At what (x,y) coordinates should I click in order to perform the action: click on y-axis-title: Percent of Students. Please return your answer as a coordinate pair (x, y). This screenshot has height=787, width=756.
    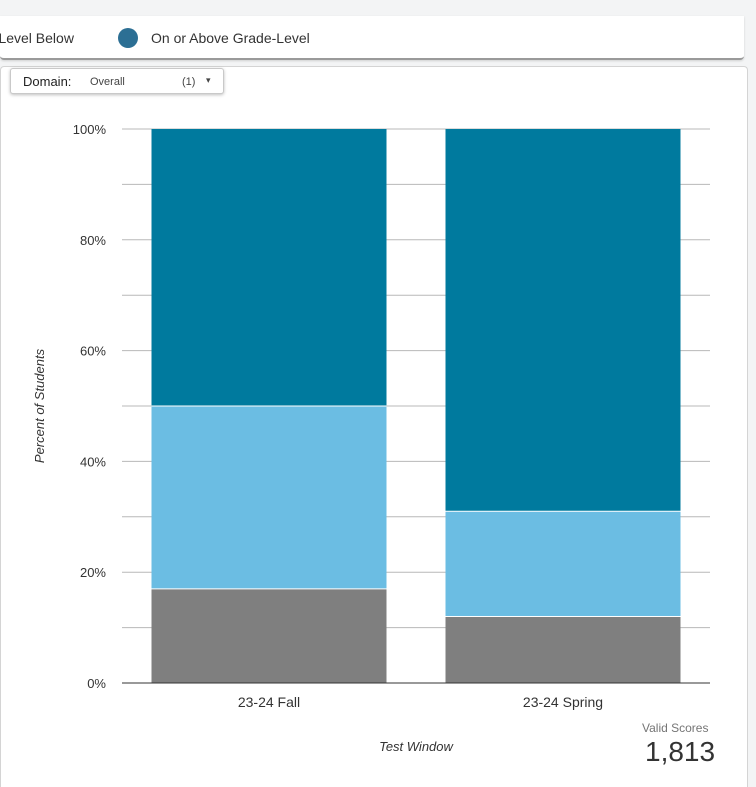
    Looking at the image, I should click on (39, 405).